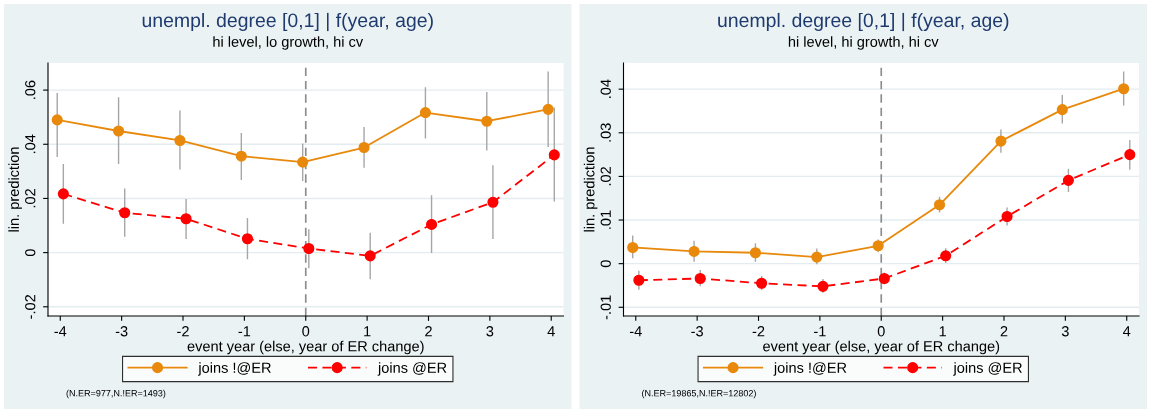 Image resolution: width=1151 pixels, height=413 pixels. I want to click on chart-subtitle: hi level, hi growth, hi cv, so click(863, 43).